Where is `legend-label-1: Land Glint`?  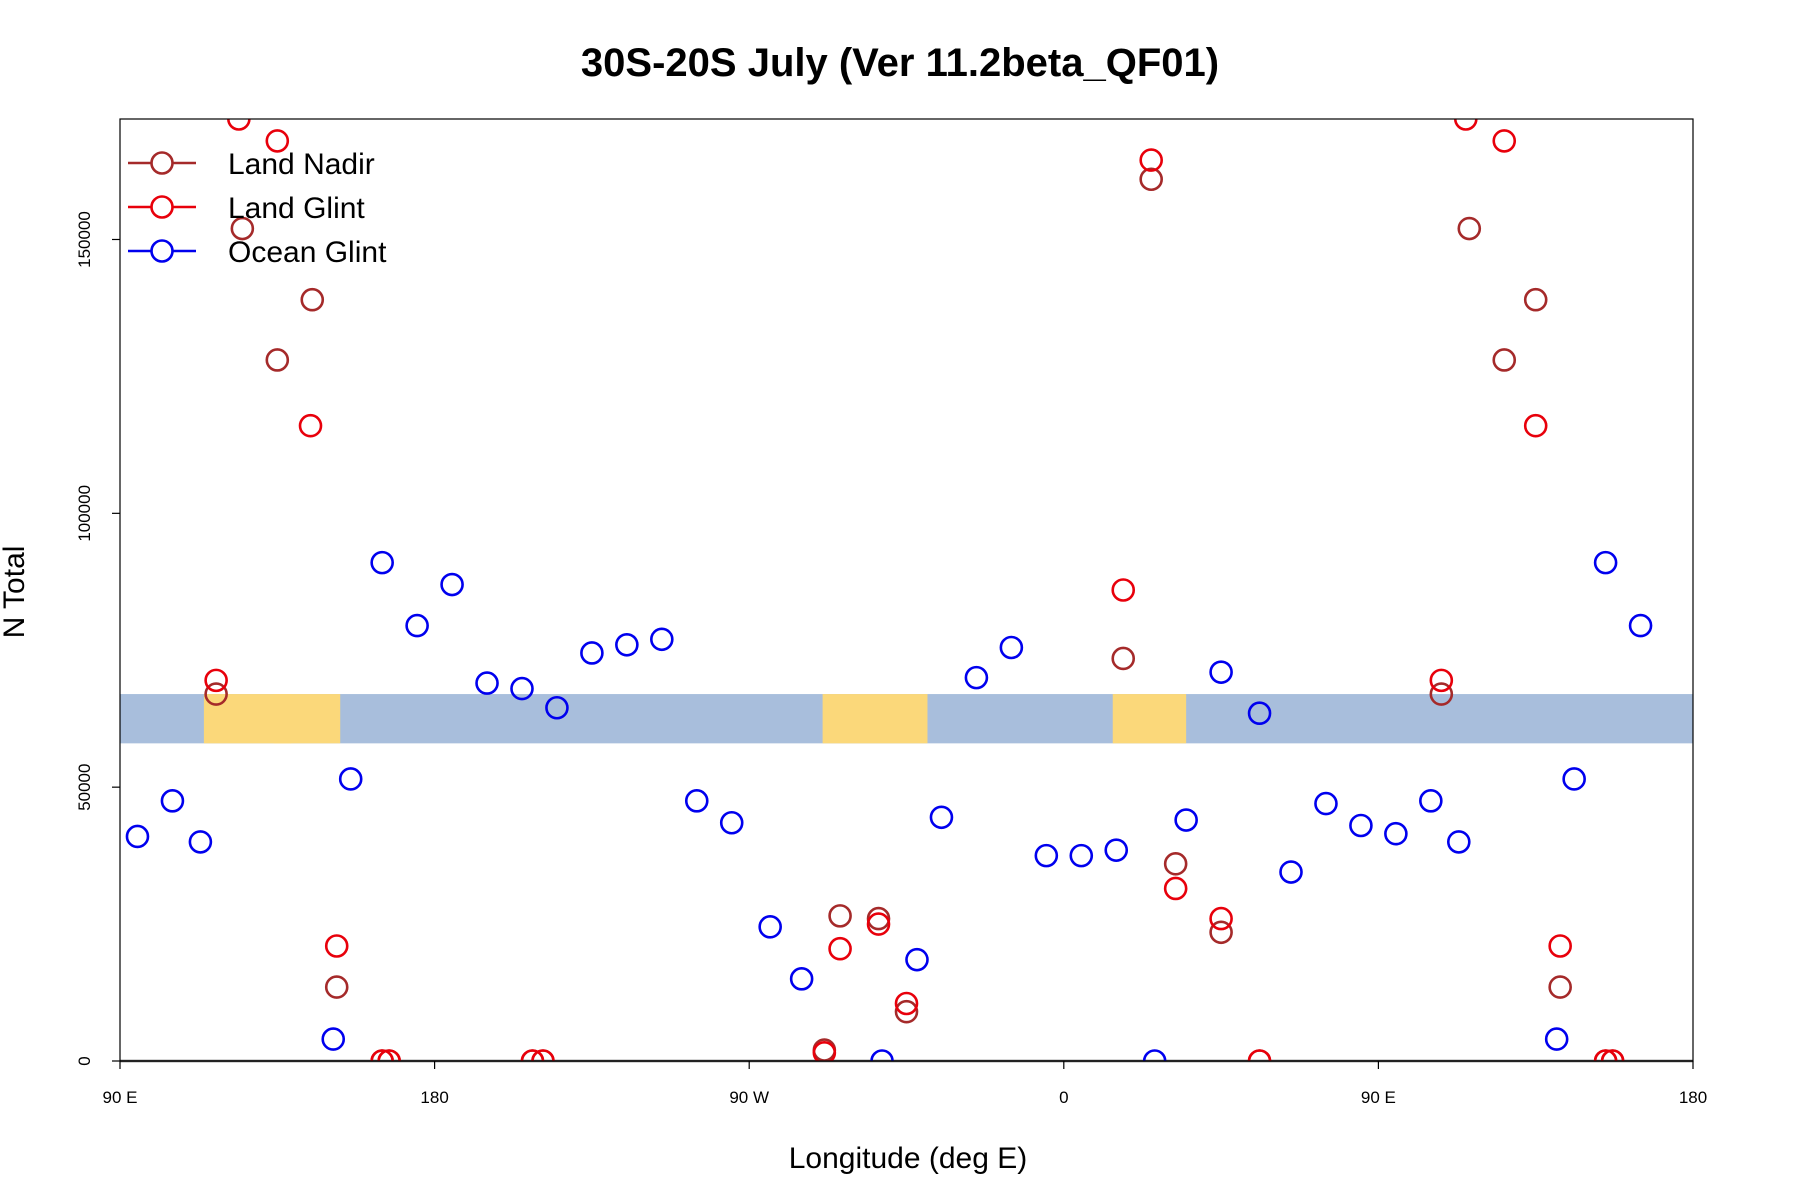 legend-label-1: Land Glint is located at coordinates (296, 208).